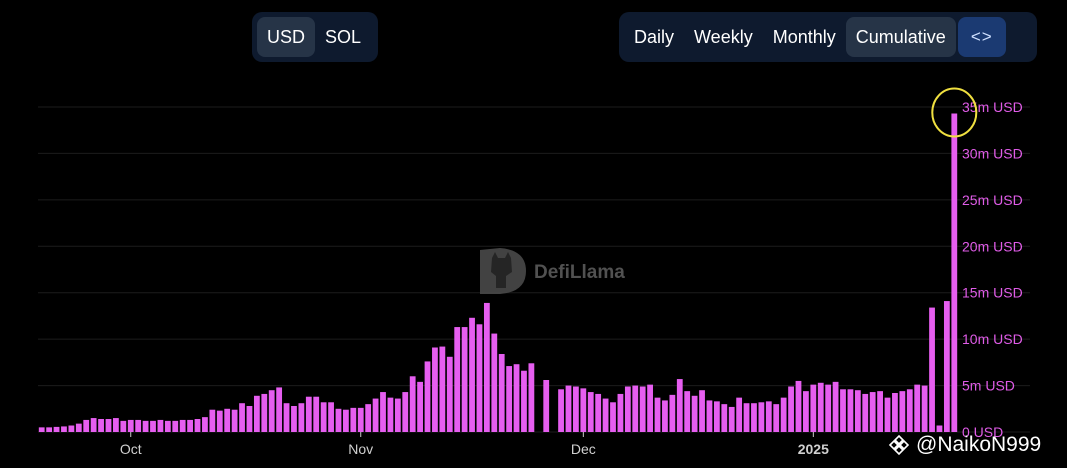 The height and width of the screenshot is (468, 1067). What do you see at coordinates (900, 37) in the screenshot?
I see `period-cumulative-button: Cumulative` at bounding box center [900, 37].